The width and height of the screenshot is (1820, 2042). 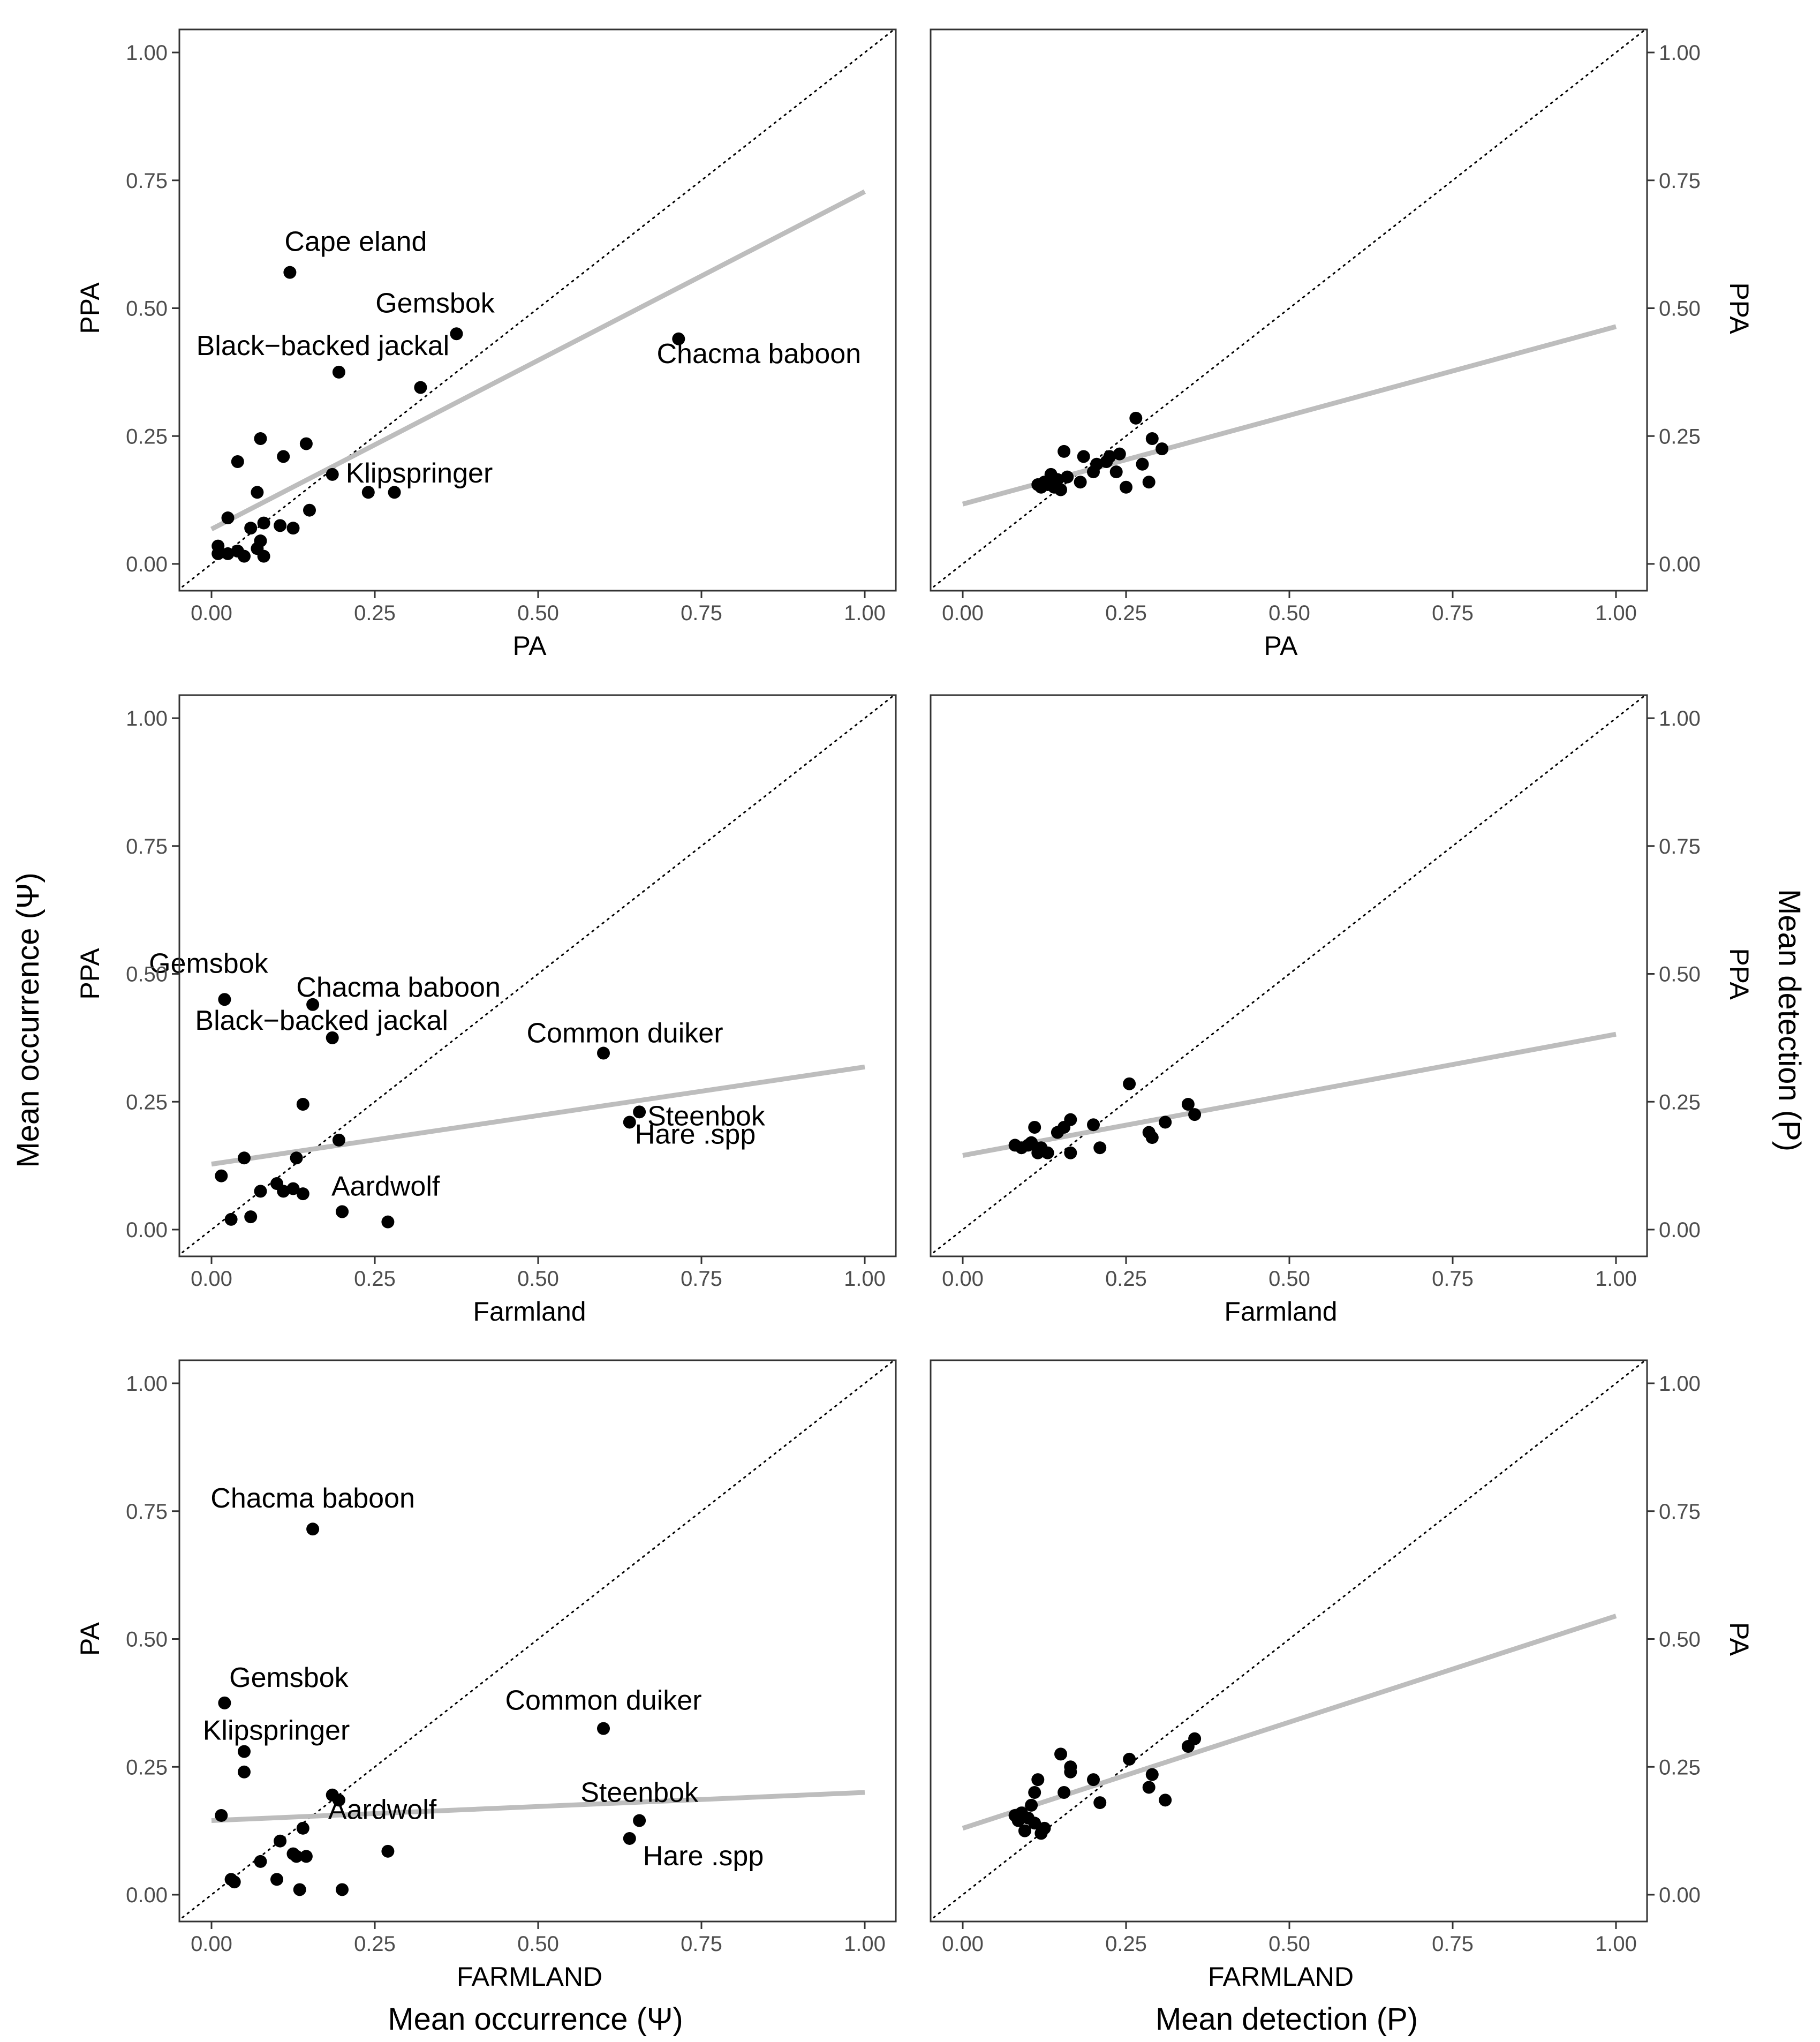 What do you see at coordinates (435, 303) in the screenshot?
I see `point-label: Gemsbok` at bounding box center [435, 303].